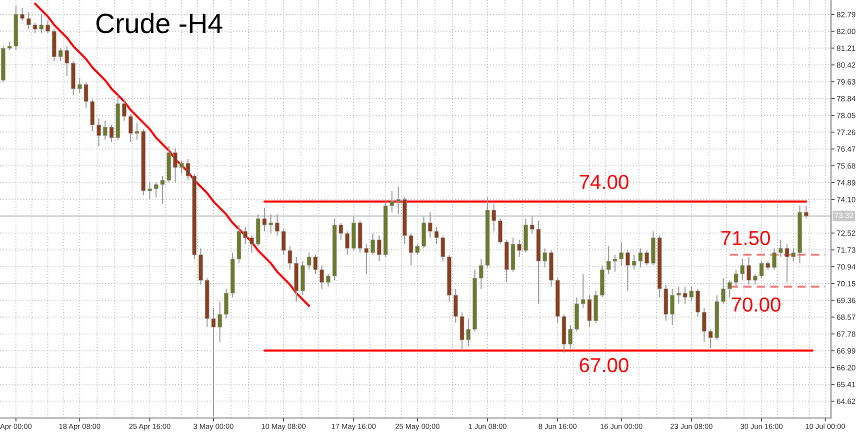 This screenshot has width=865, height=433. I want to click on chart-title: Crude -H4, so click(159, 23).